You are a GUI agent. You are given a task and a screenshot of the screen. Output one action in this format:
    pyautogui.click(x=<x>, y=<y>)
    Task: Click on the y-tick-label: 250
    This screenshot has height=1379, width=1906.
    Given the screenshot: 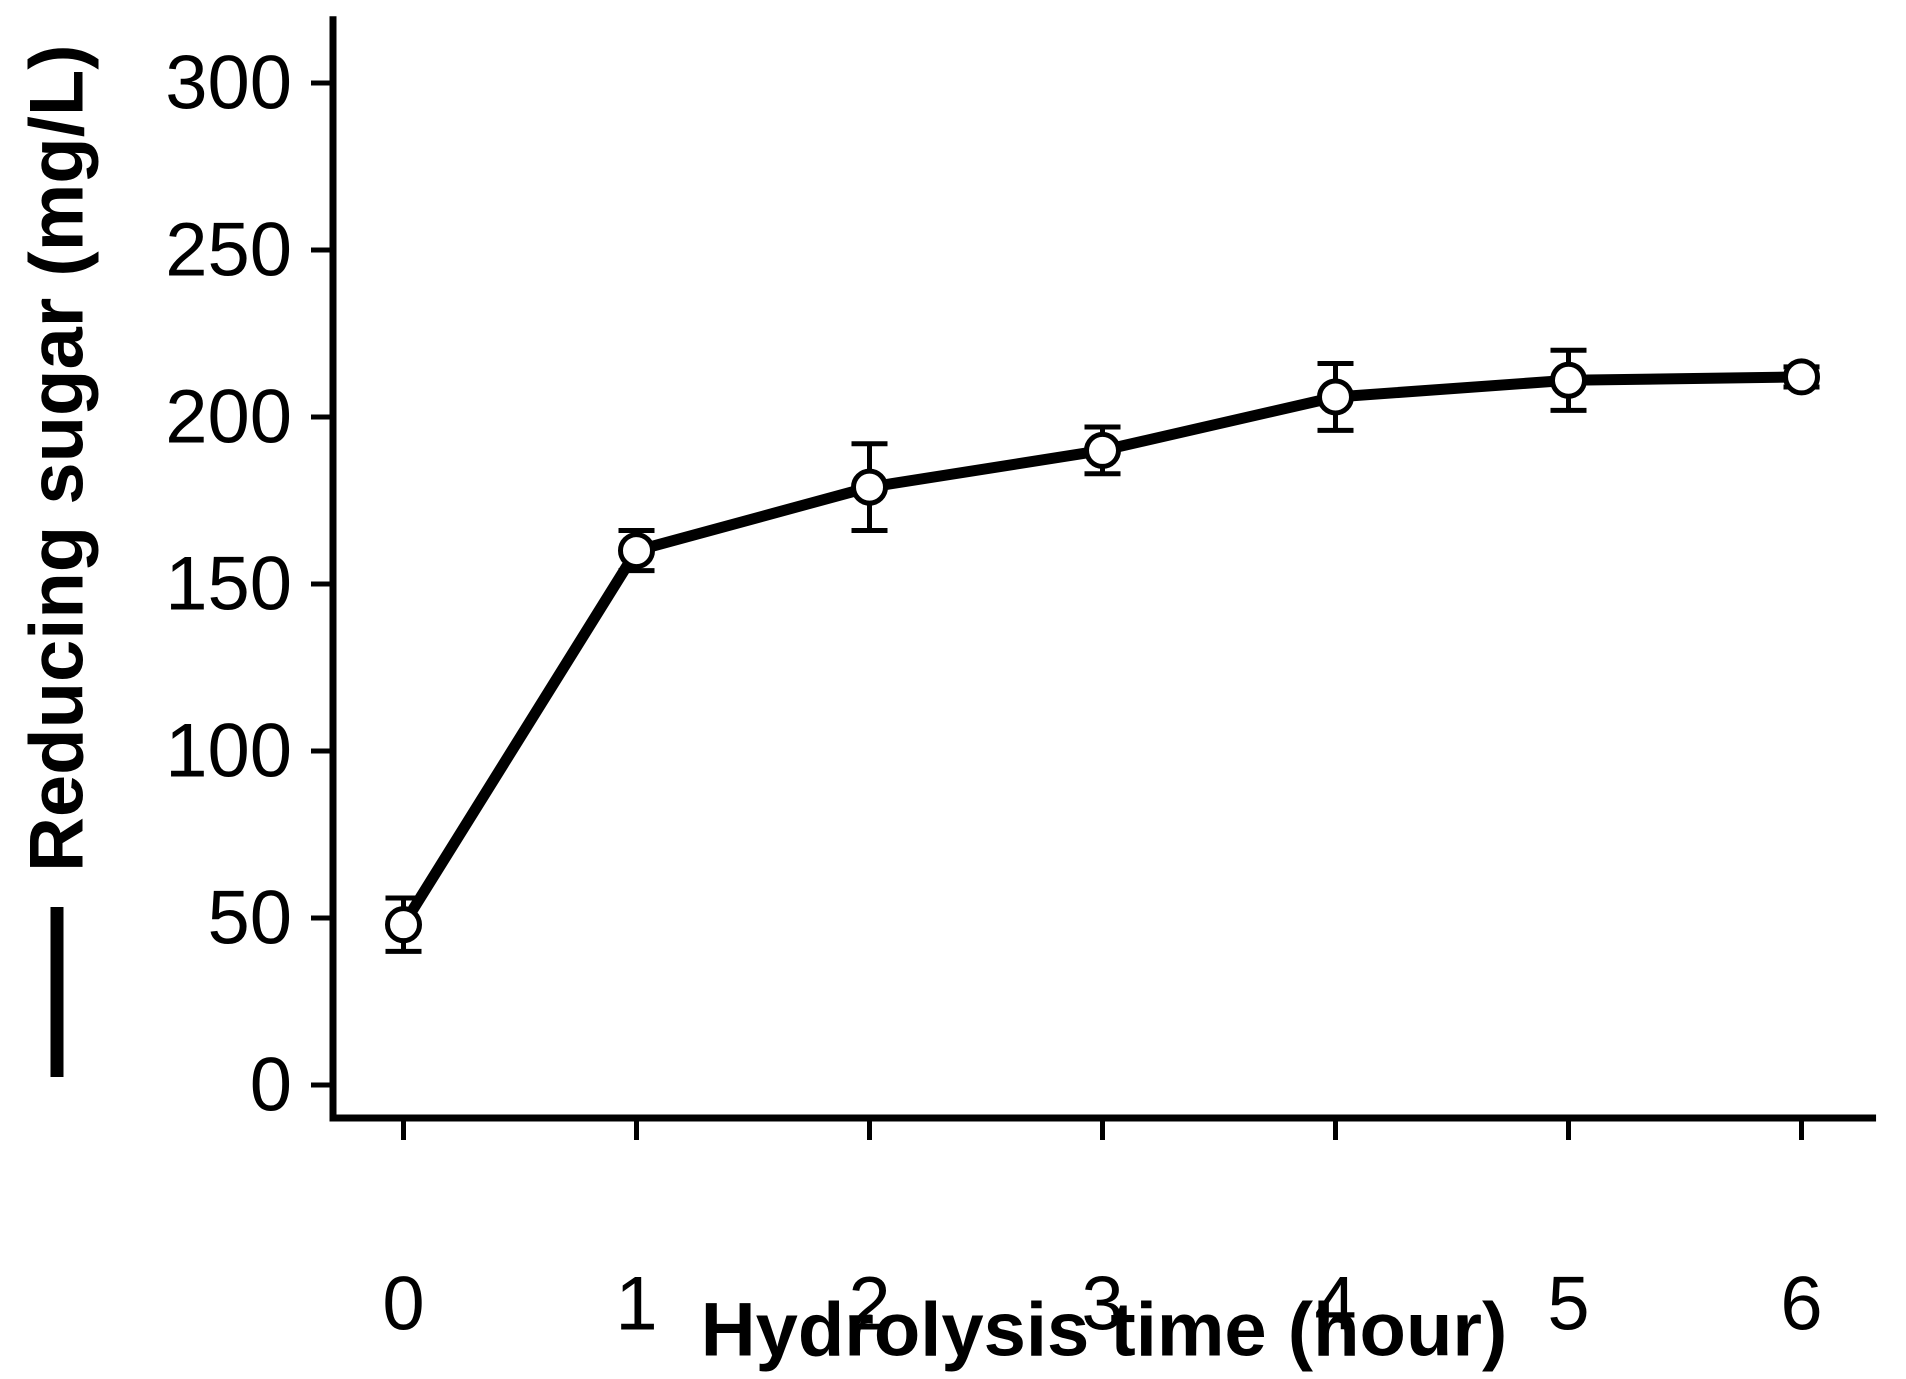 What is the action you would take?
    pyautogui.click(x=228, y=250)
    